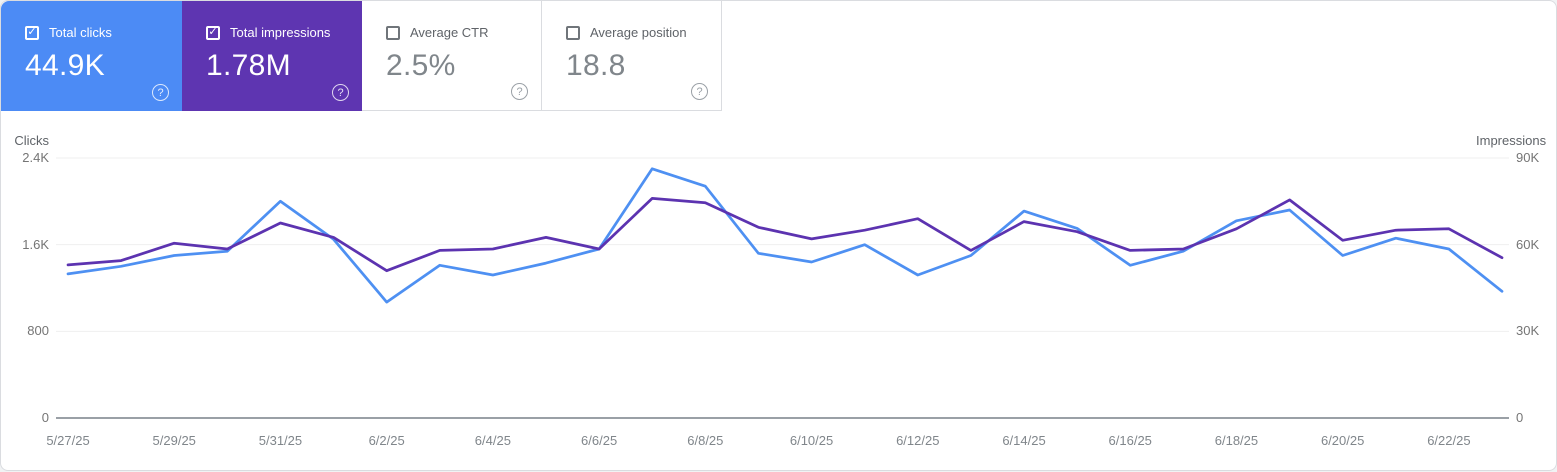  What do you see at coordinates (393, 32) in the screenshot?
I see `average-ctr-checkbox` at bounding box center [393, 32].